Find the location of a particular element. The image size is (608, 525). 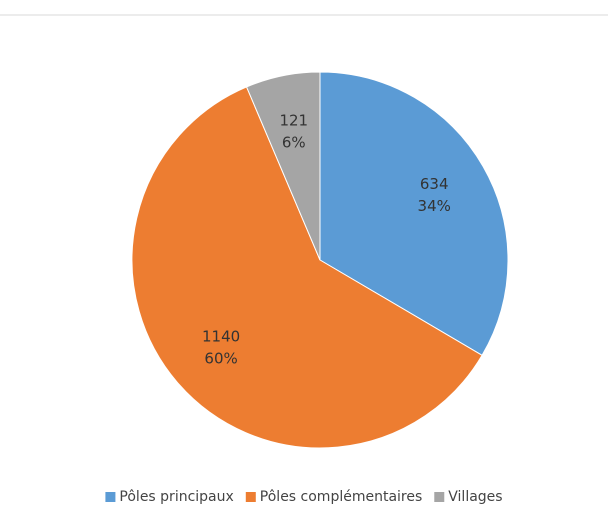

percent-label: 60% is located at coordinates (220, 358).